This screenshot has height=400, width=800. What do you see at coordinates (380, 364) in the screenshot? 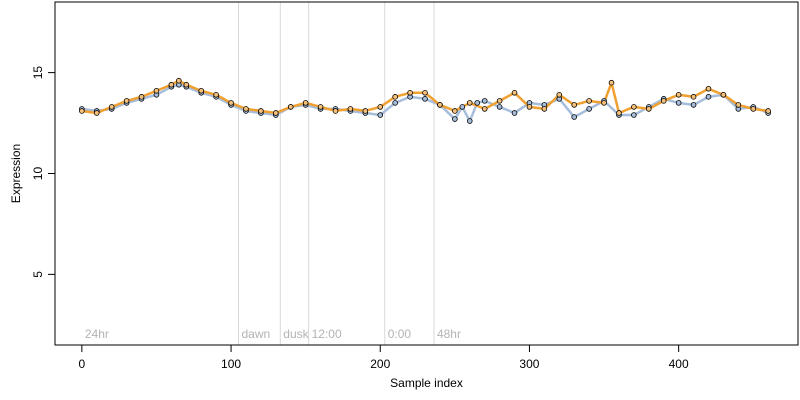
I see `x-tick-label: 200` at bounding box center [380, 364].